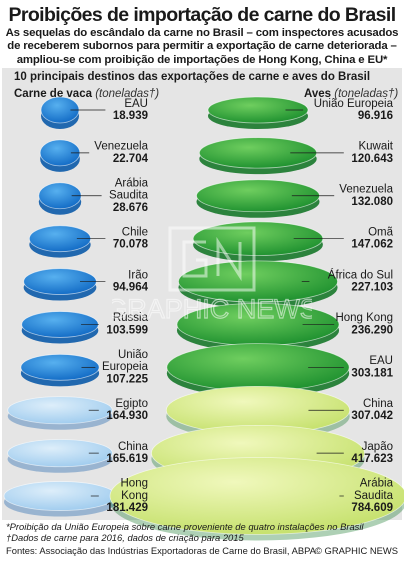  What do you see at coordinates (60, 453) in the screenshot?
I see `beef-disc-china` at bounding box center [60, 453].